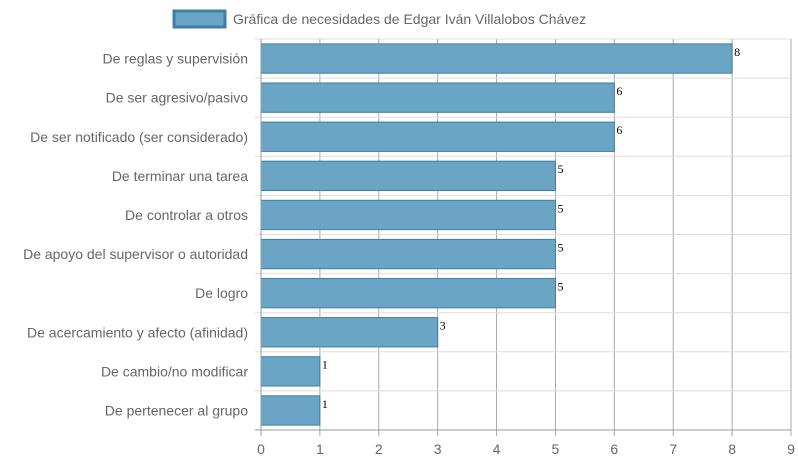  I want to click on x-tick-label: 3, so click(438, 449).